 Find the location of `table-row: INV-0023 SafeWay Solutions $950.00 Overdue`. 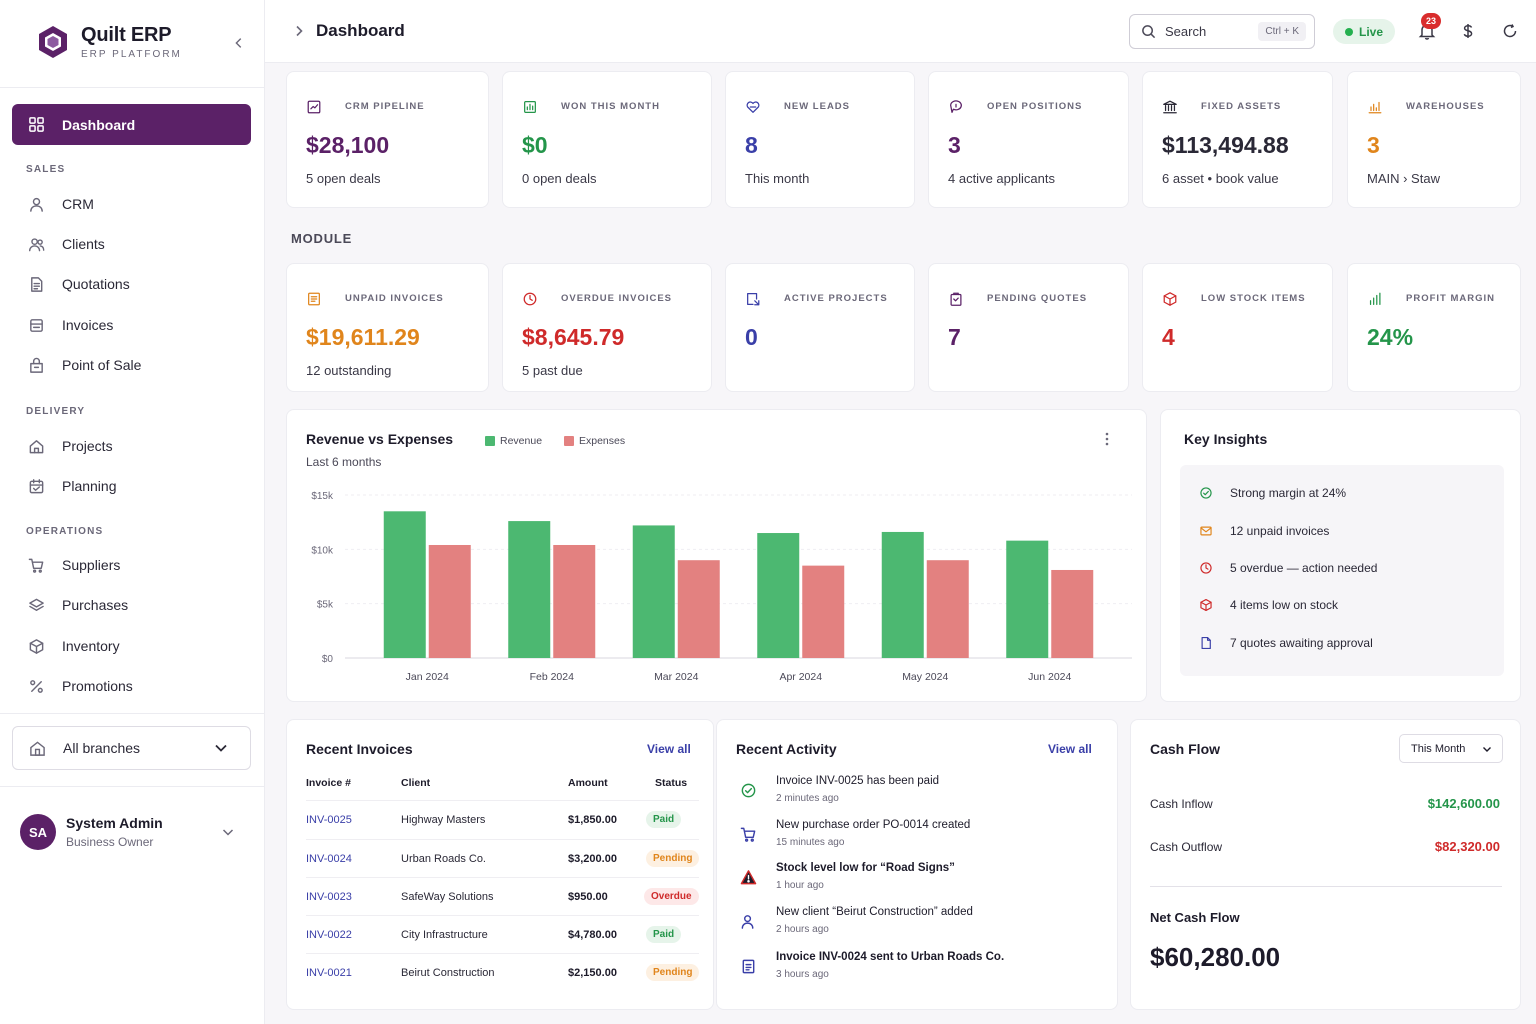

table-row: INV-0023 SafeWay Solutions $950.00 Overdue is located at coordinates (502, 896).